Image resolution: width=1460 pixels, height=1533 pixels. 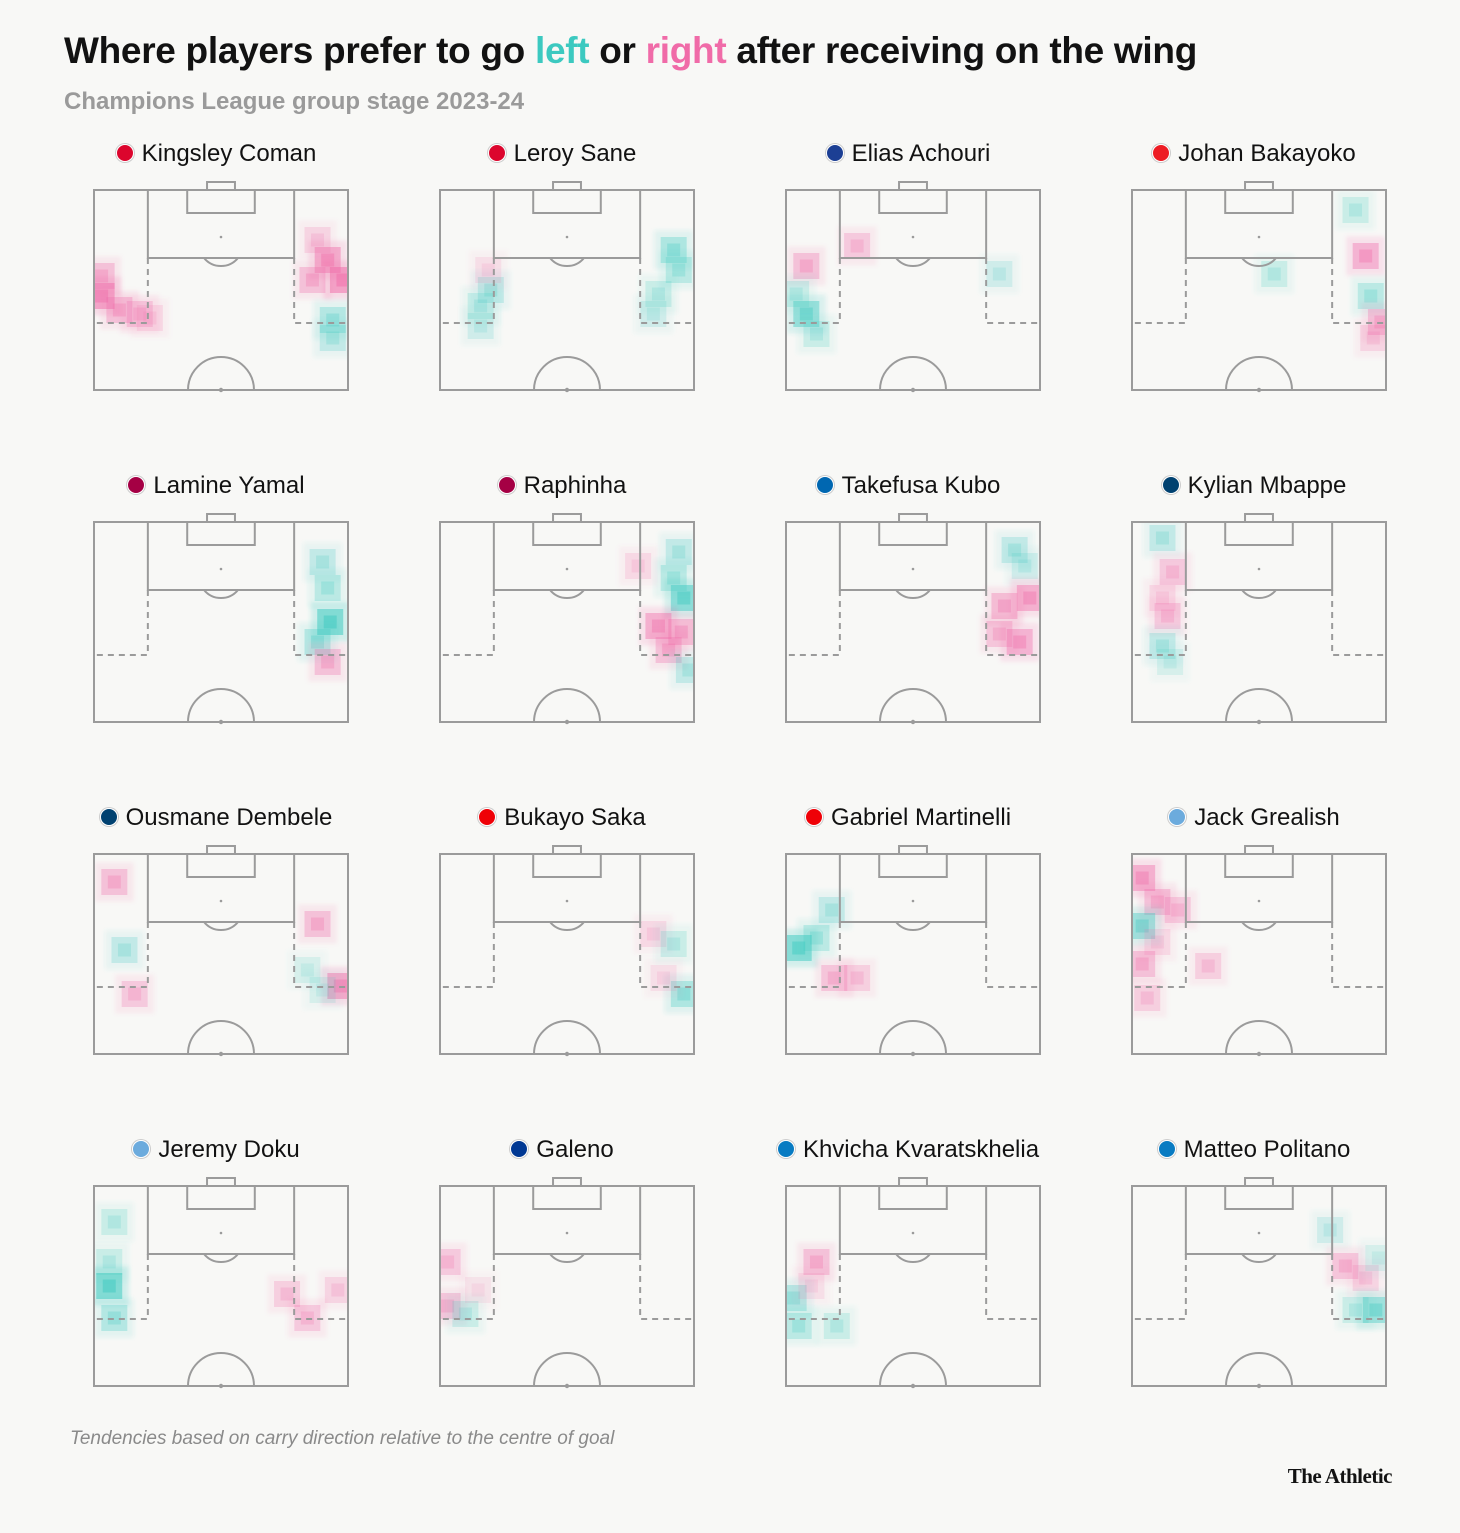 I want to click on six-yard-box, so click(x=1259, y=865).